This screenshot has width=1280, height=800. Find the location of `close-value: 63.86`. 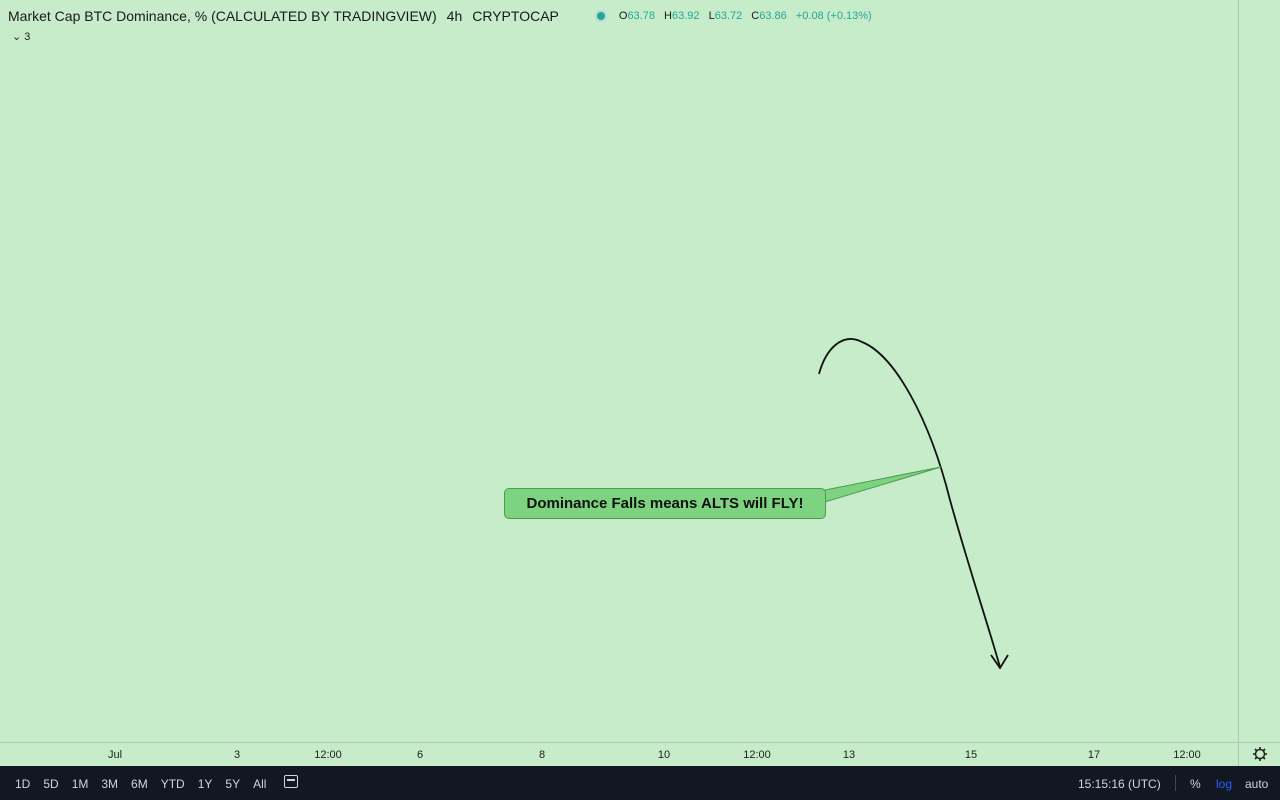

close-value: 63.86 is located at coordinates (773, 16).